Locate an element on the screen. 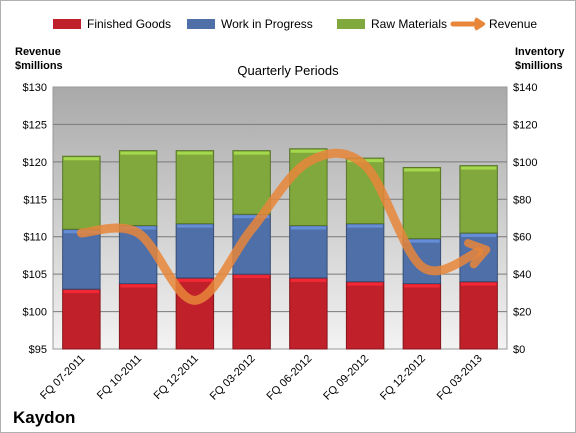 The width and height of the screenshot is (576, 433). left-tick-label: $115 is located at coordinates (35, 200).